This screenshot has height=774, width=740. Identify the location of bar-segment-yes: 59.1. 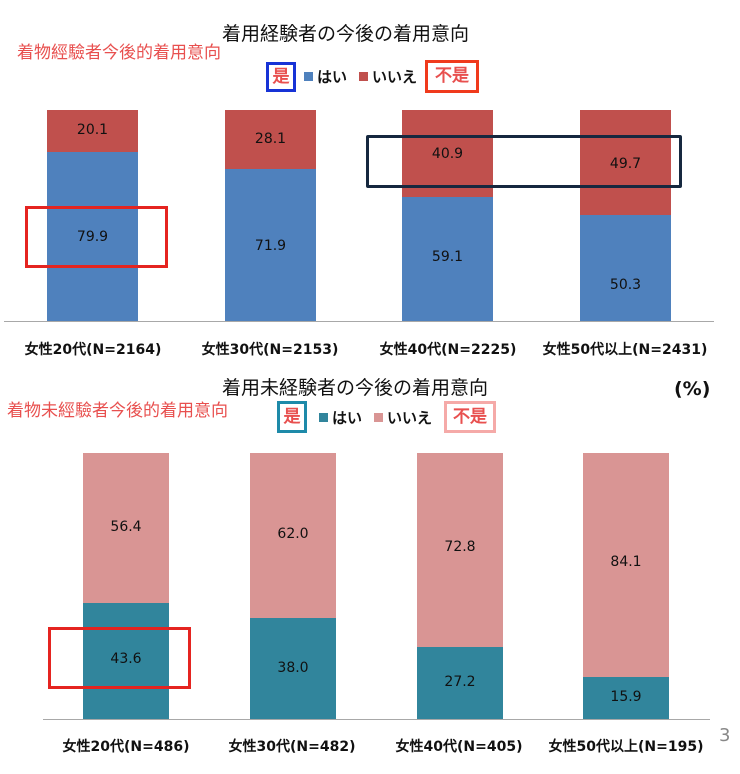
(447, 259).